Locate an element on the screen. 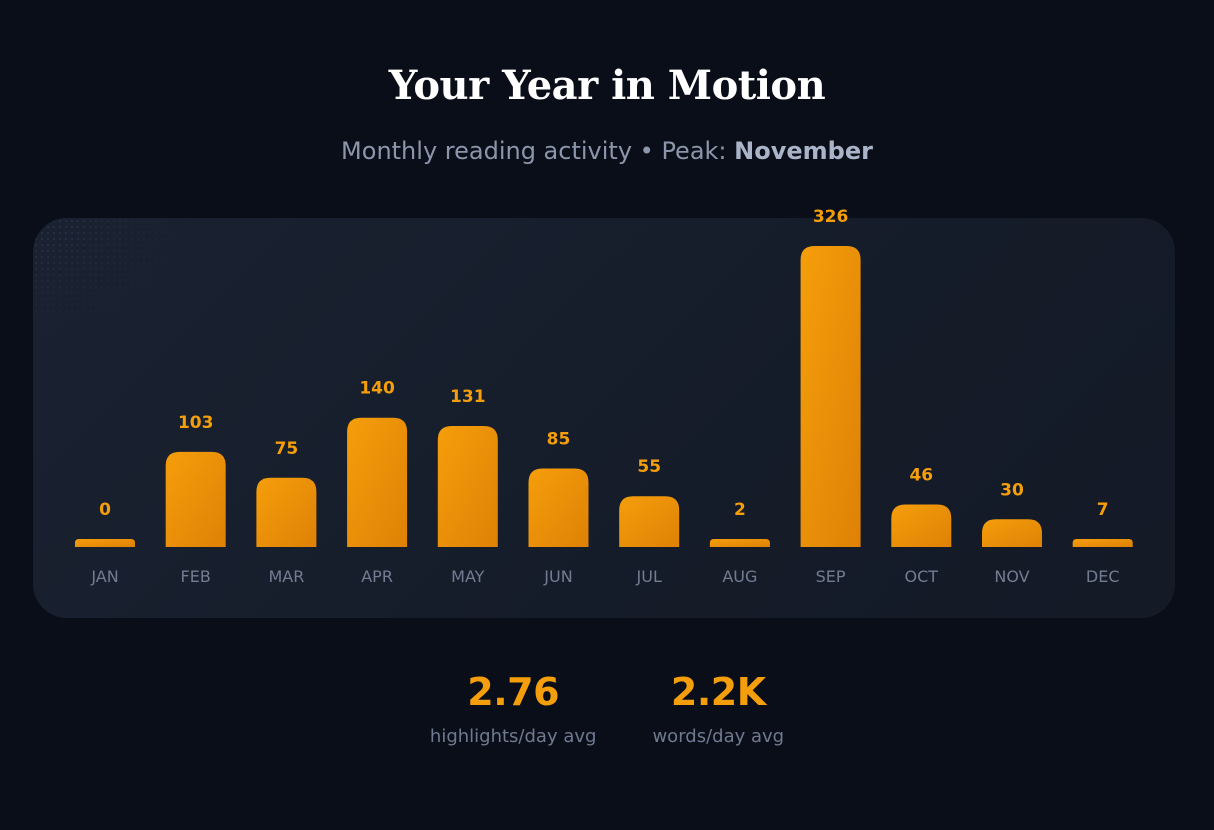  bar-jun is located at coordinates (558, 507).